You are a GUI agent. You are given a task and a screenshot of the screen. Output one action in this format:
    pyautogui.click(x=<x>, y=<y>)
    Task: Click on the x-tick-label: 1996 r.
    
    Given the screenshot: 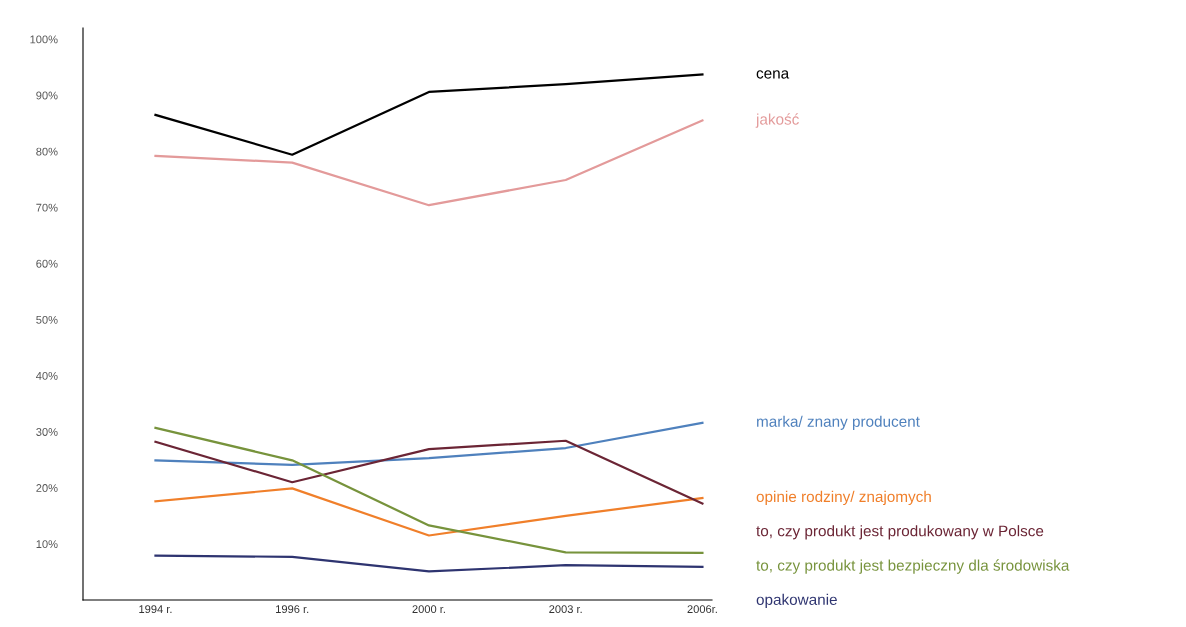 What is the action you would take?
    pyautogui.click(x=292, y=609)
    